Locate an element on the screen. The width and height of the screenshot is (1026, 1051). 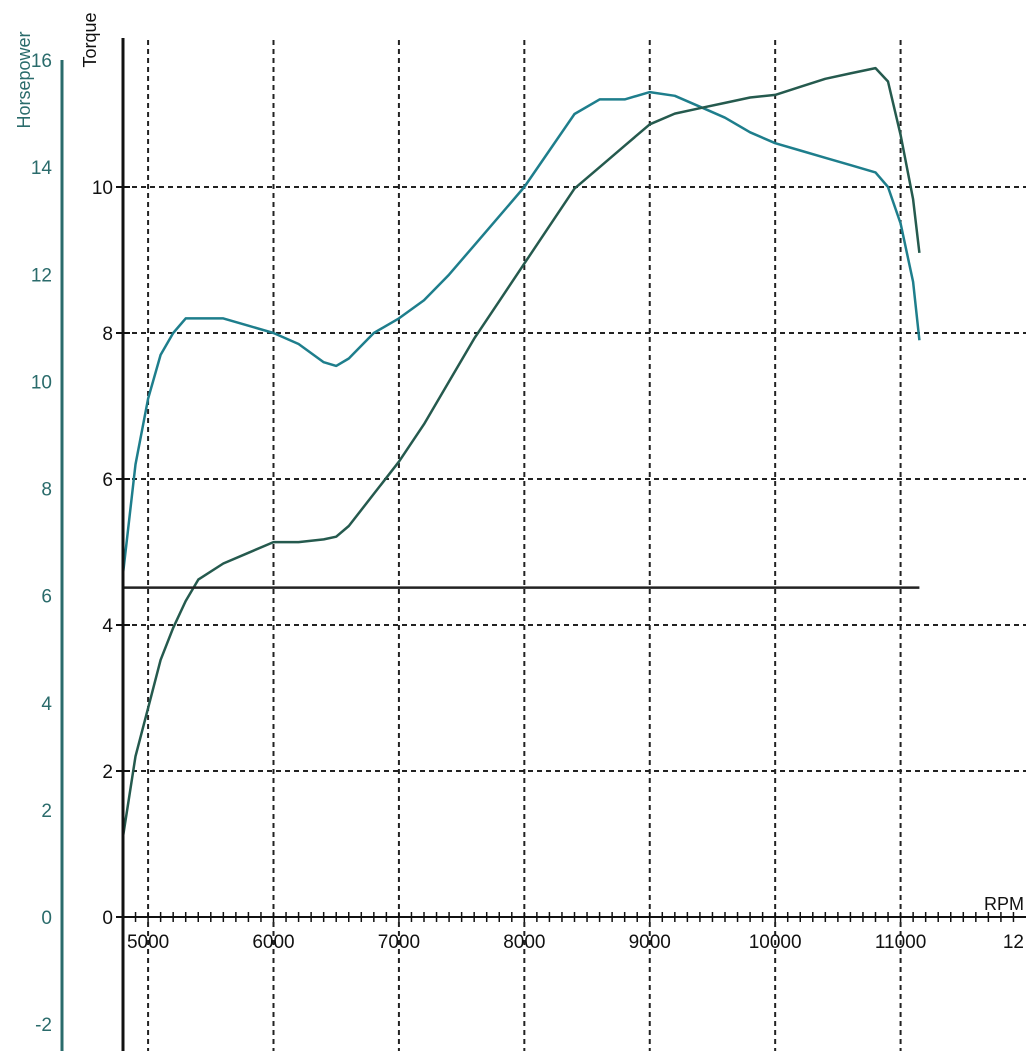
horsepower-tick-label: 8 is located at coordinates (46, 490).